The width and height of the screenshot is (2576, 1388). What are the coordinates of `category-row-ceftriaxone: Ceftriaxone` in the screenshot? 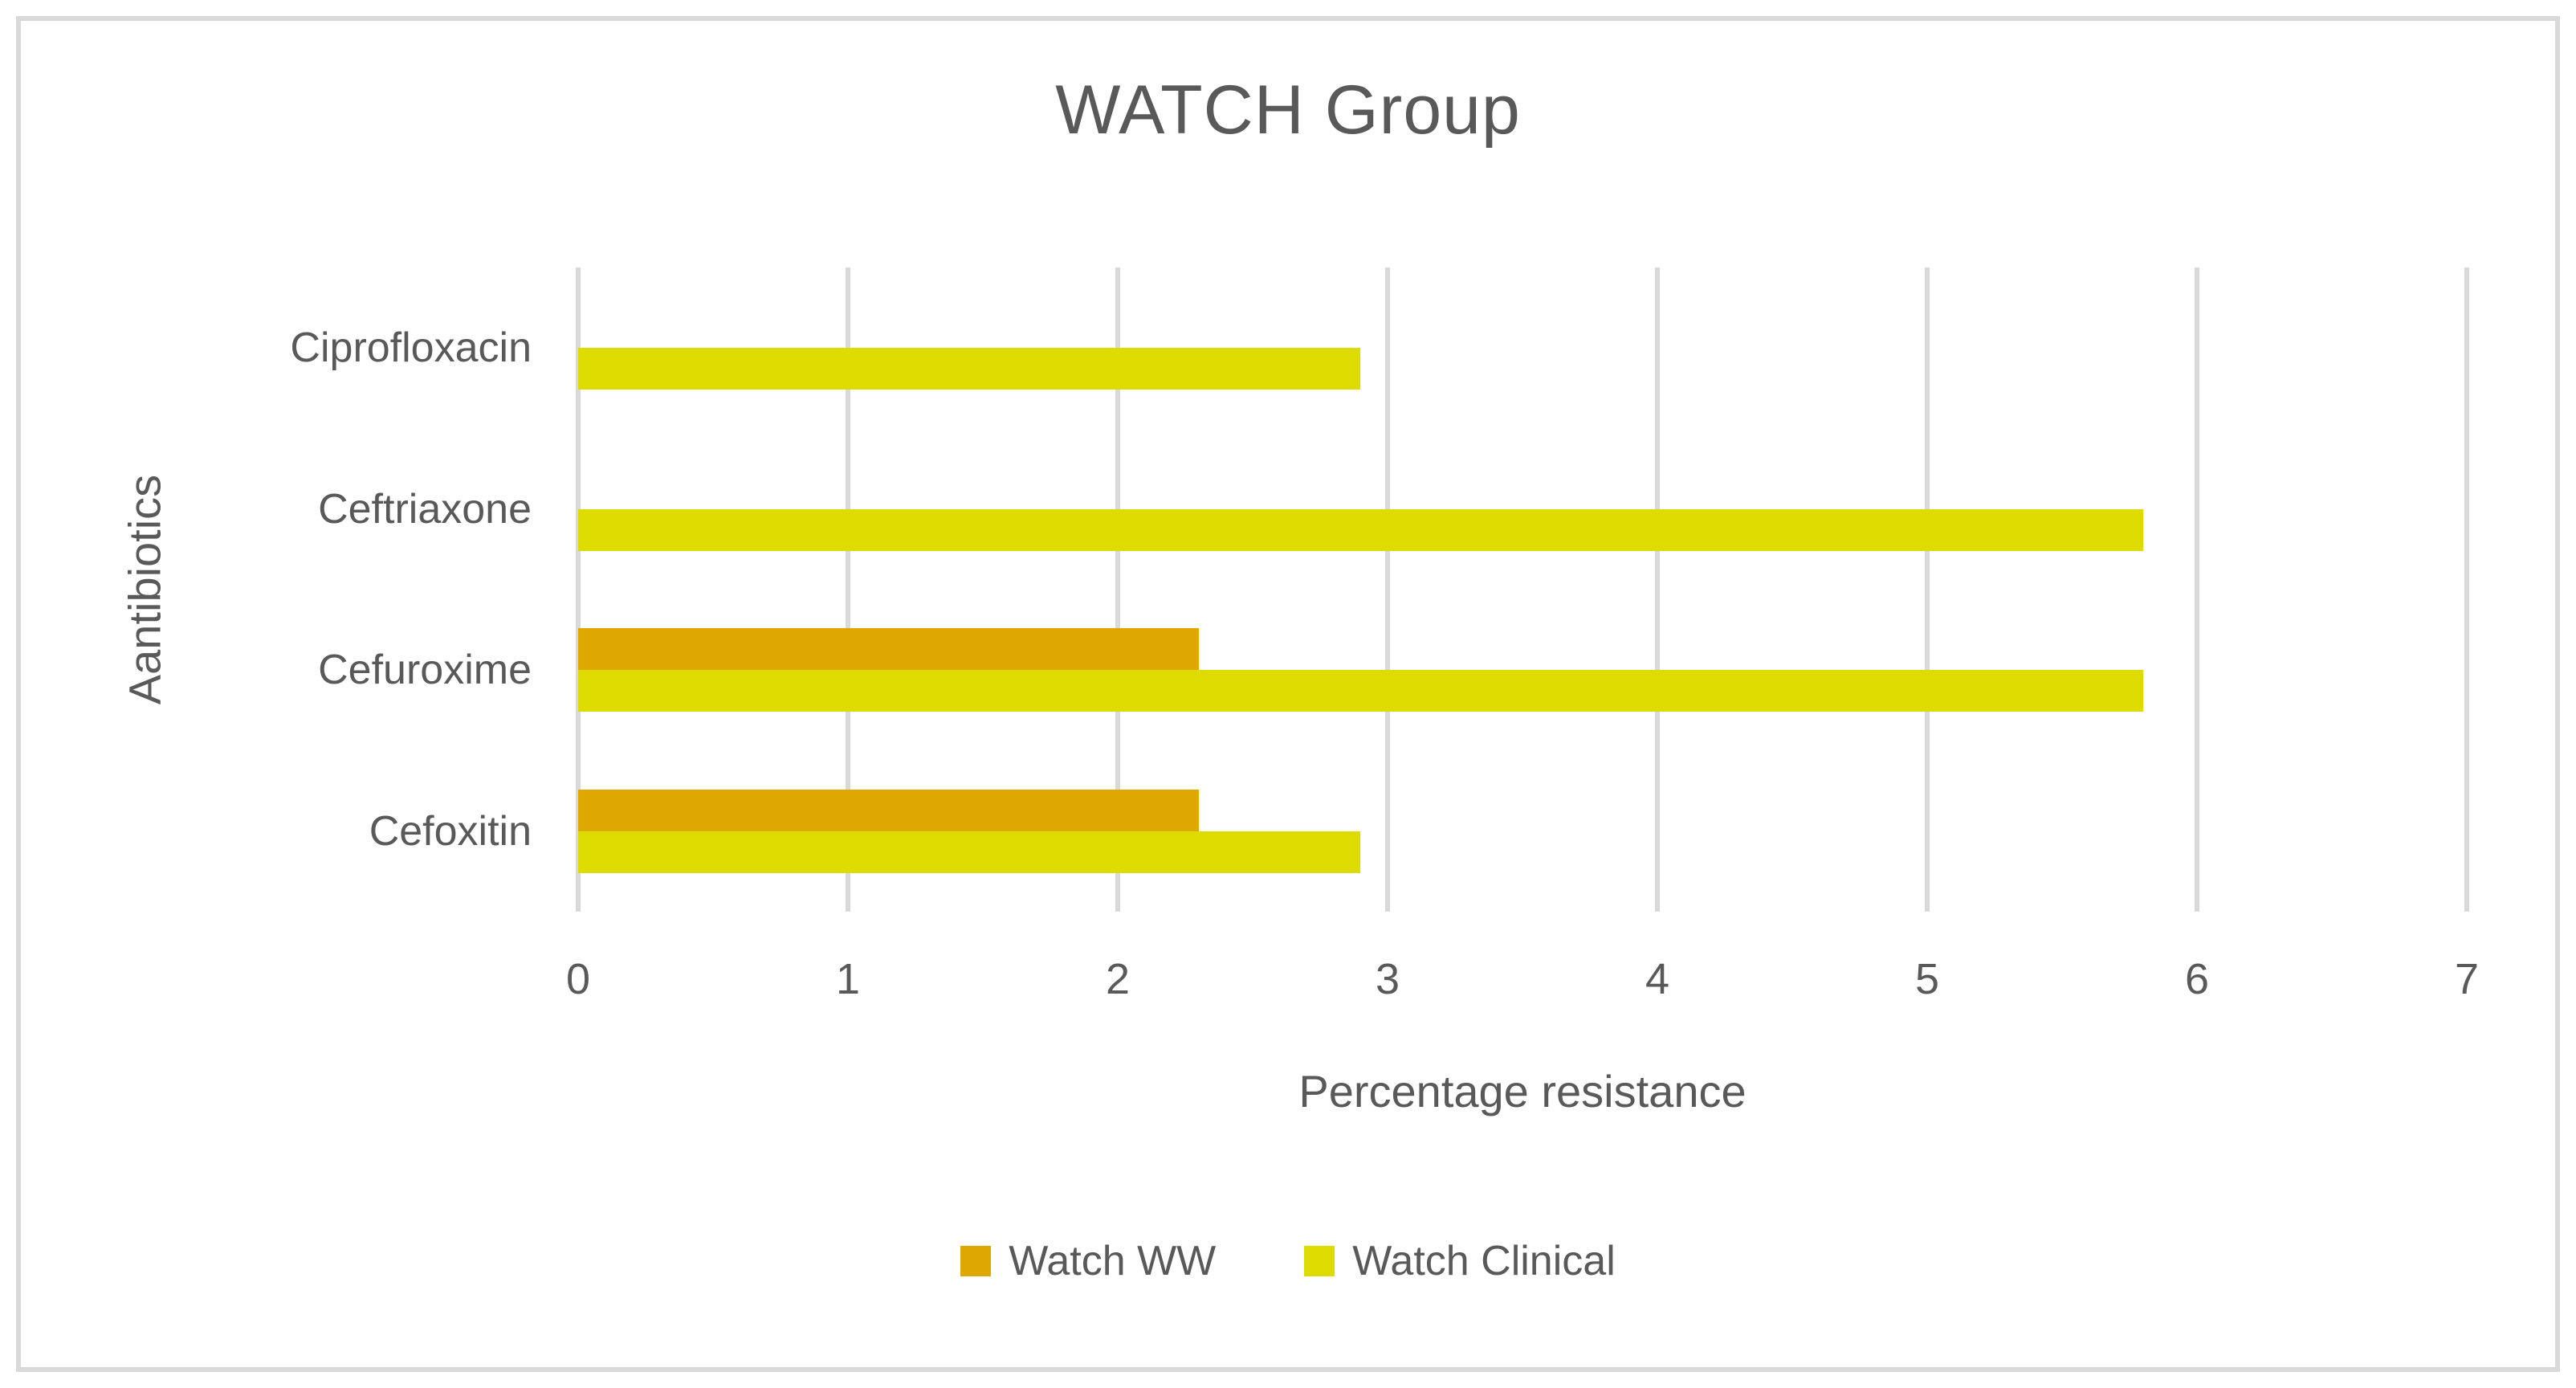 It's located at (1392, 509).